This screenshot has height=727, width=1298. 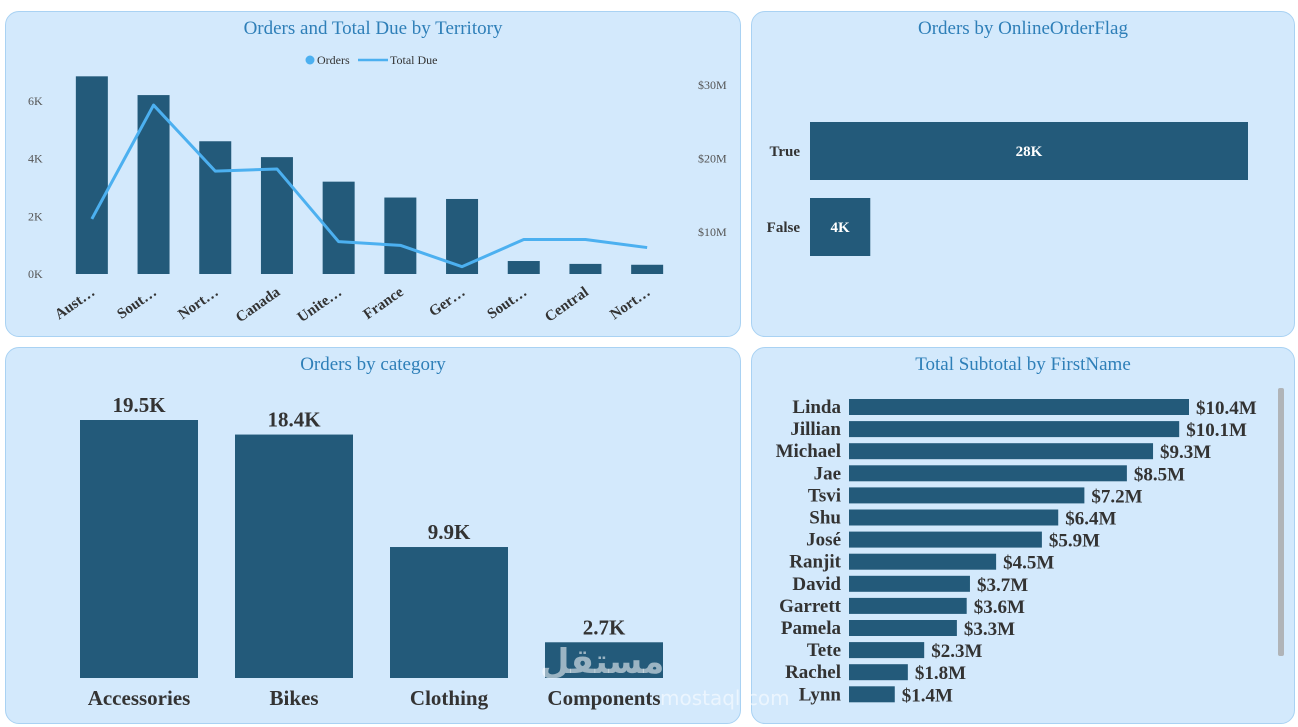 I want to click on firstname-scrollbar, so click(x=1281, y=522).